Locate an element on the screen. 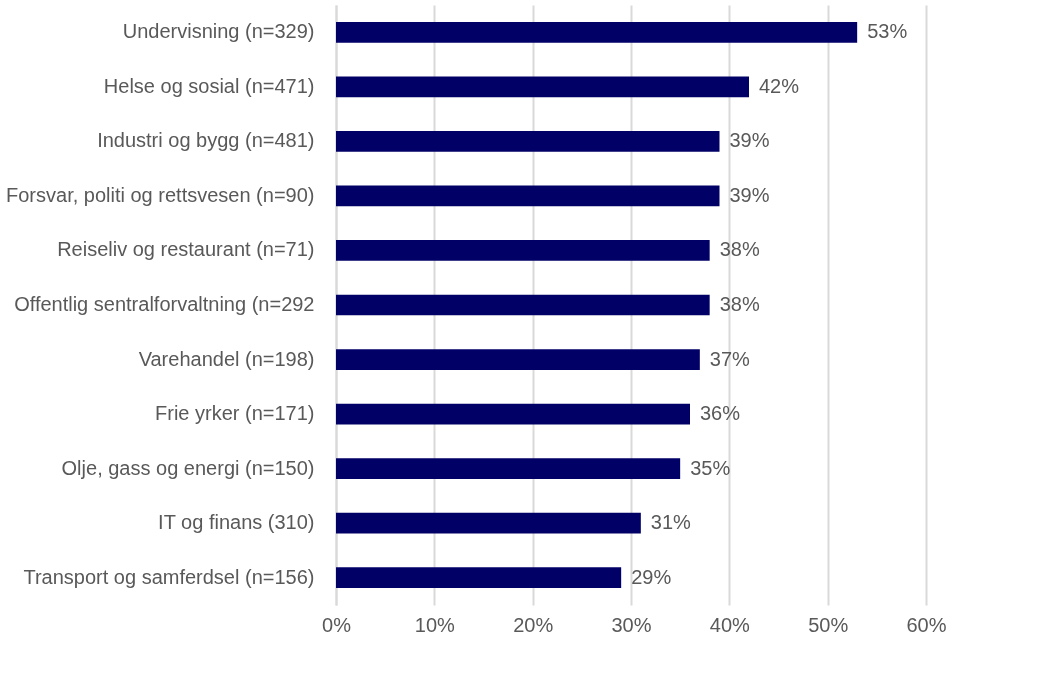 Image resolution: width=1052 pixels, height=686 pixels. data-label: 35% is located at coordinates (710, 467).